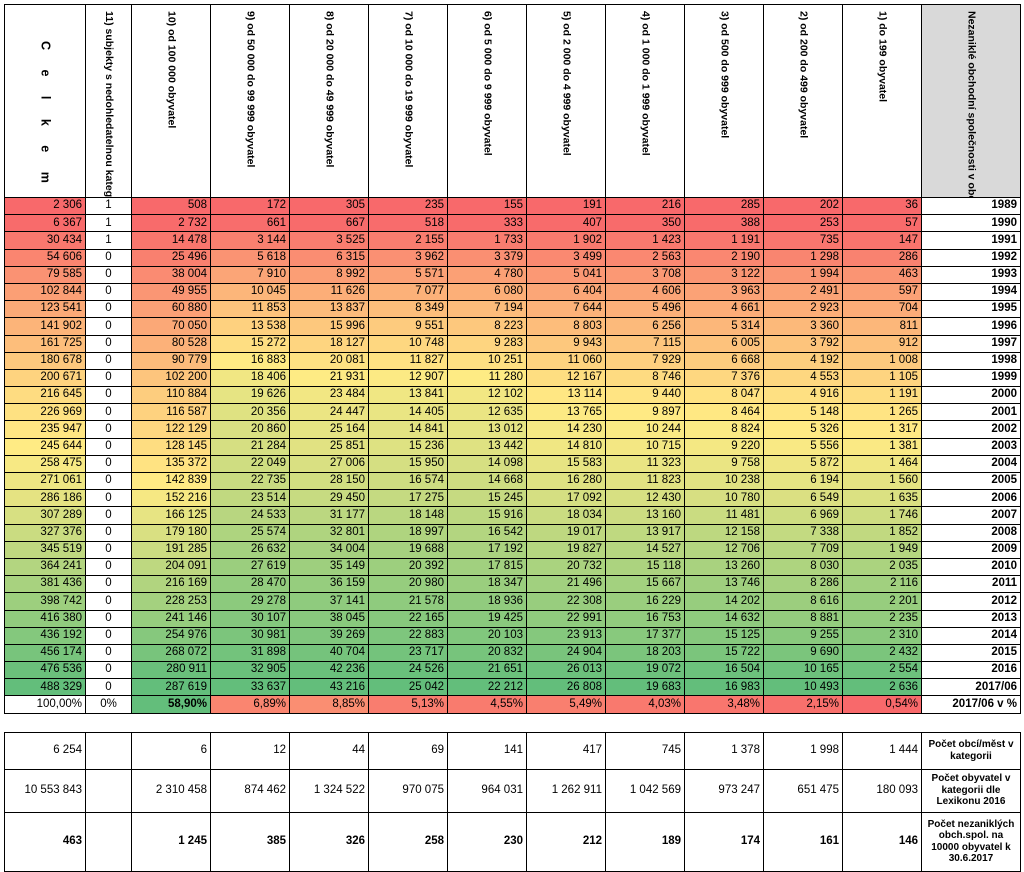 This screenshot has width=1024, height=872. Describe the element at coordinates (329, 704) in the screenshot. I see `cell-percent-col-8: 8,85%` at that location.